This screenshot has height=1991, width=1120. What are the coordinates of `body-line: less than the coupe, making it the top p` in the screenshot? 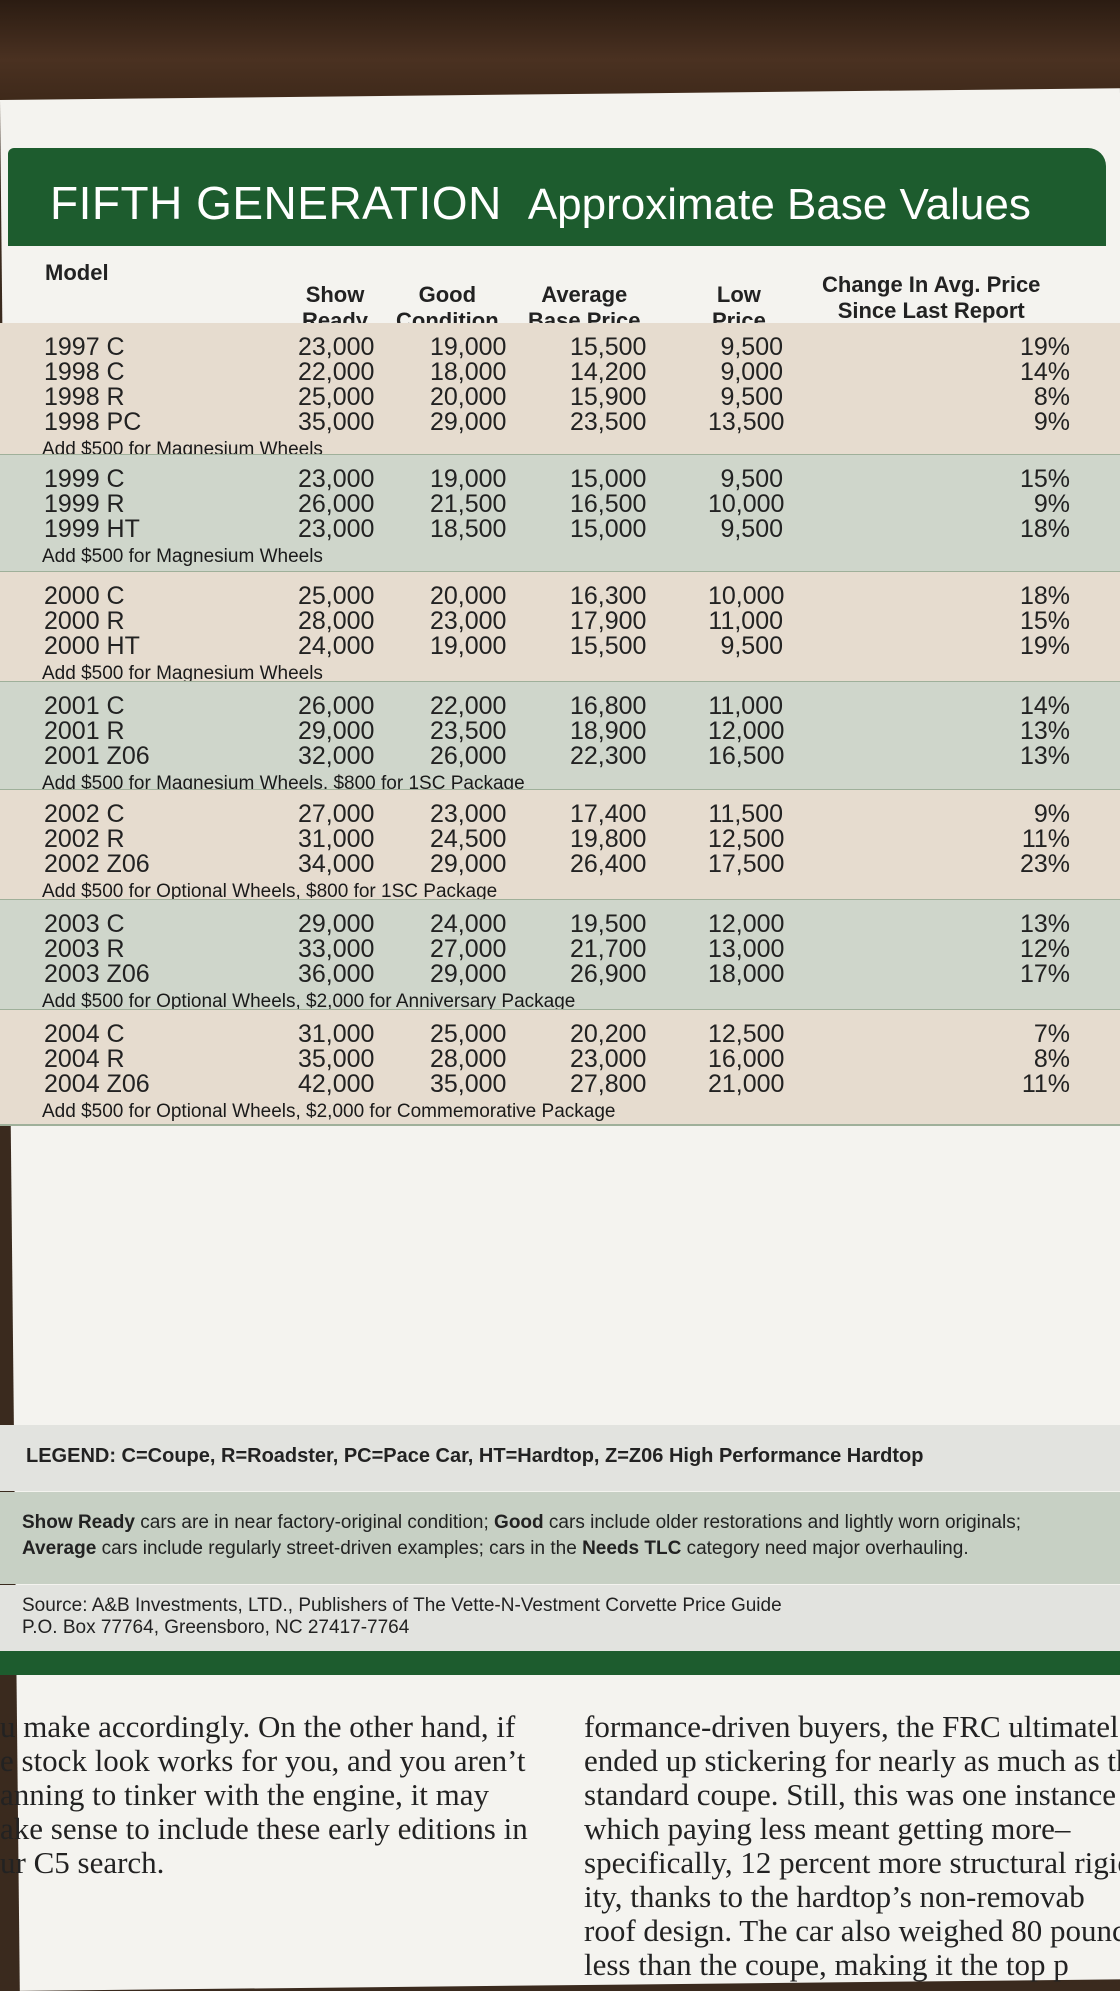 It's located at (826, 1964).